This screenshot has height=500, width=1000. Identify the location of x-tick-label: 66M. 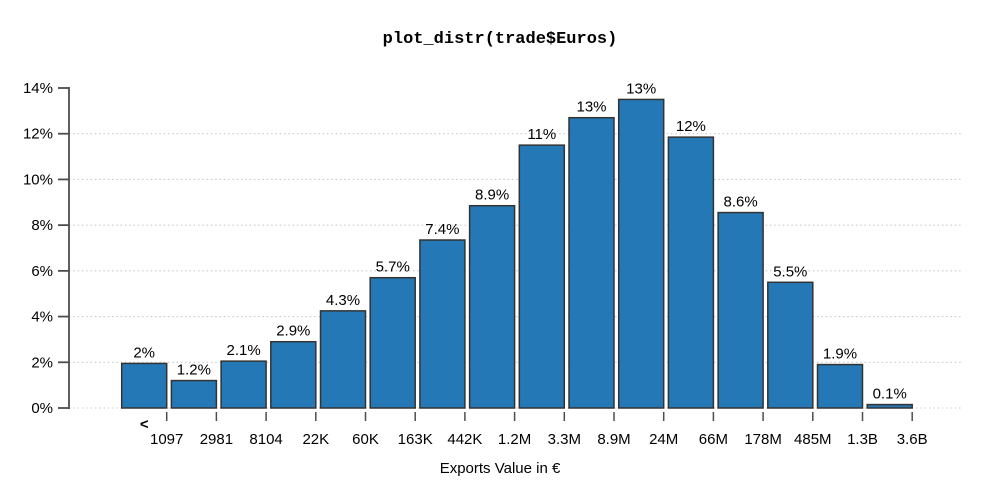
(713, 439).